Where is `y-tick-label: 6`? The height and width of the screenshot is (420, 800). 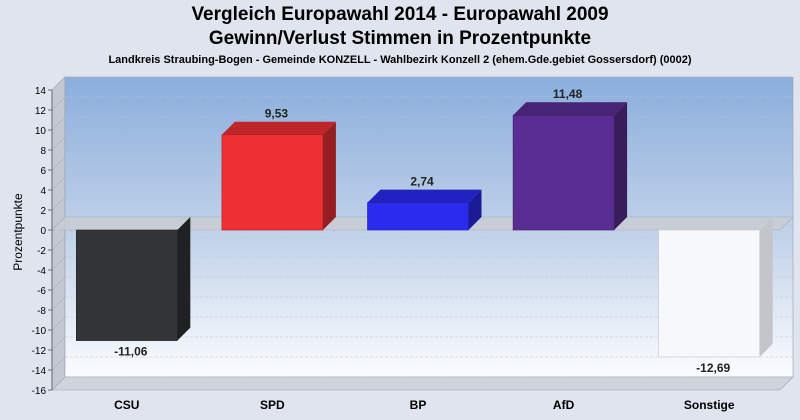 y-tick-label: 6 is located at coordinates (43, 171).